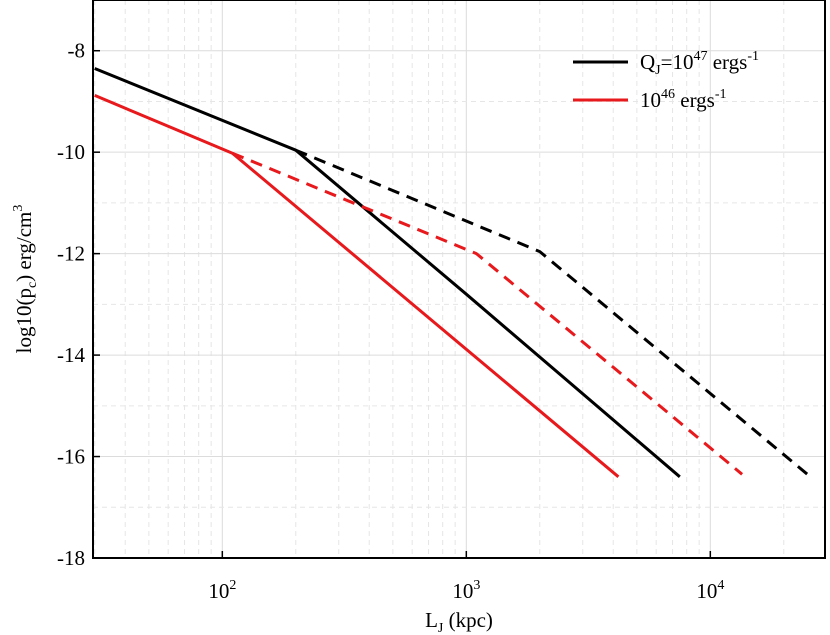 This screenshot has height=635, width=830. I want to click on legend-label-1: QJ=1047 ergs-1, so click(699, 63).